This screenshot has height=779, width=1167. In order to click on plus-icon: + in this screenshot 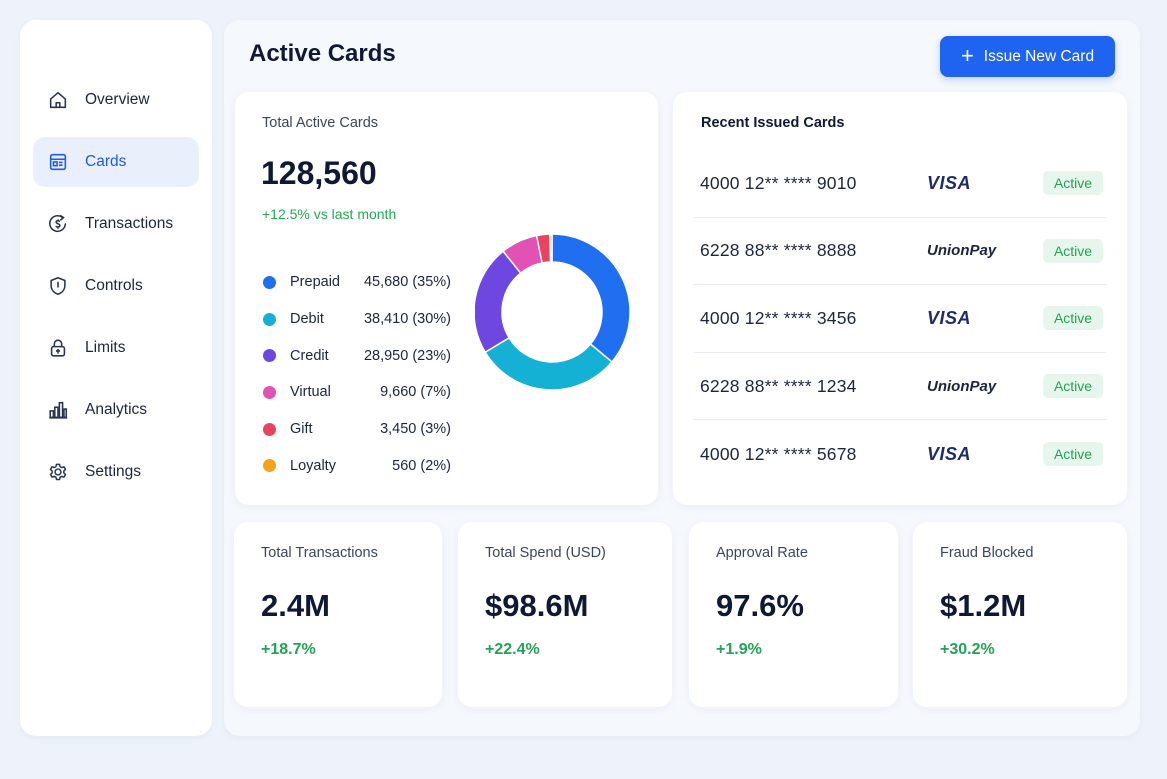, I will do `click(967, 55)`.